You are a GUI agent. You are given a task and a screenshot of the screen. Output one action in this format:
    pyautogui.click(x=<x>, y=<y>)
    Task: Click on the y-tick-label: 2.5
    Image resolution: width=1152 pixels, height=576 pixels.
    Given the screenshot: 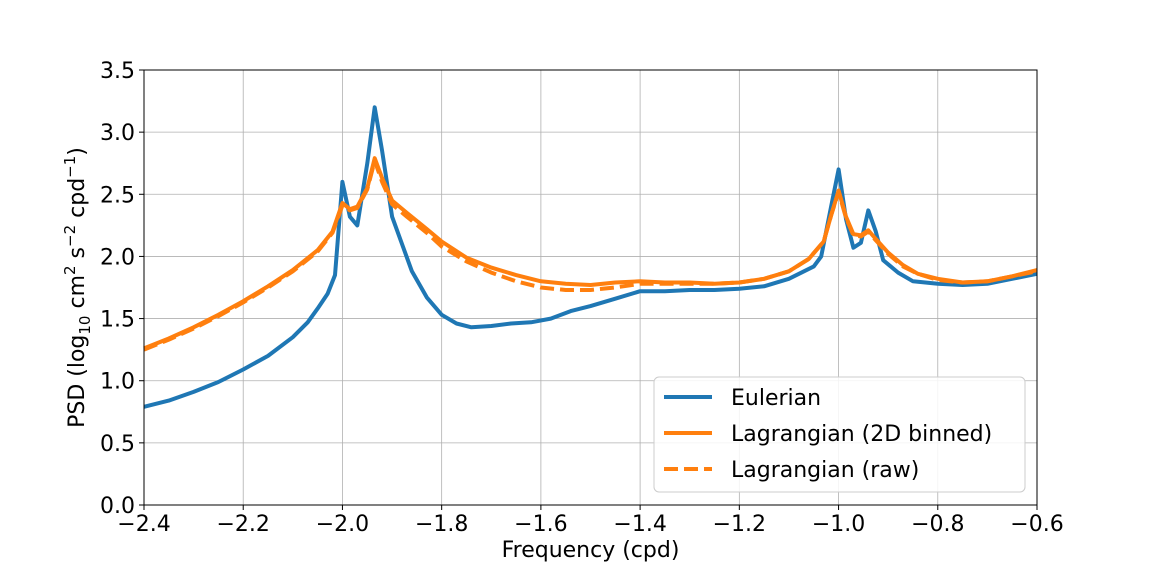 What is the action you would take?
    pyautogui.click(x=117, y=195)
    